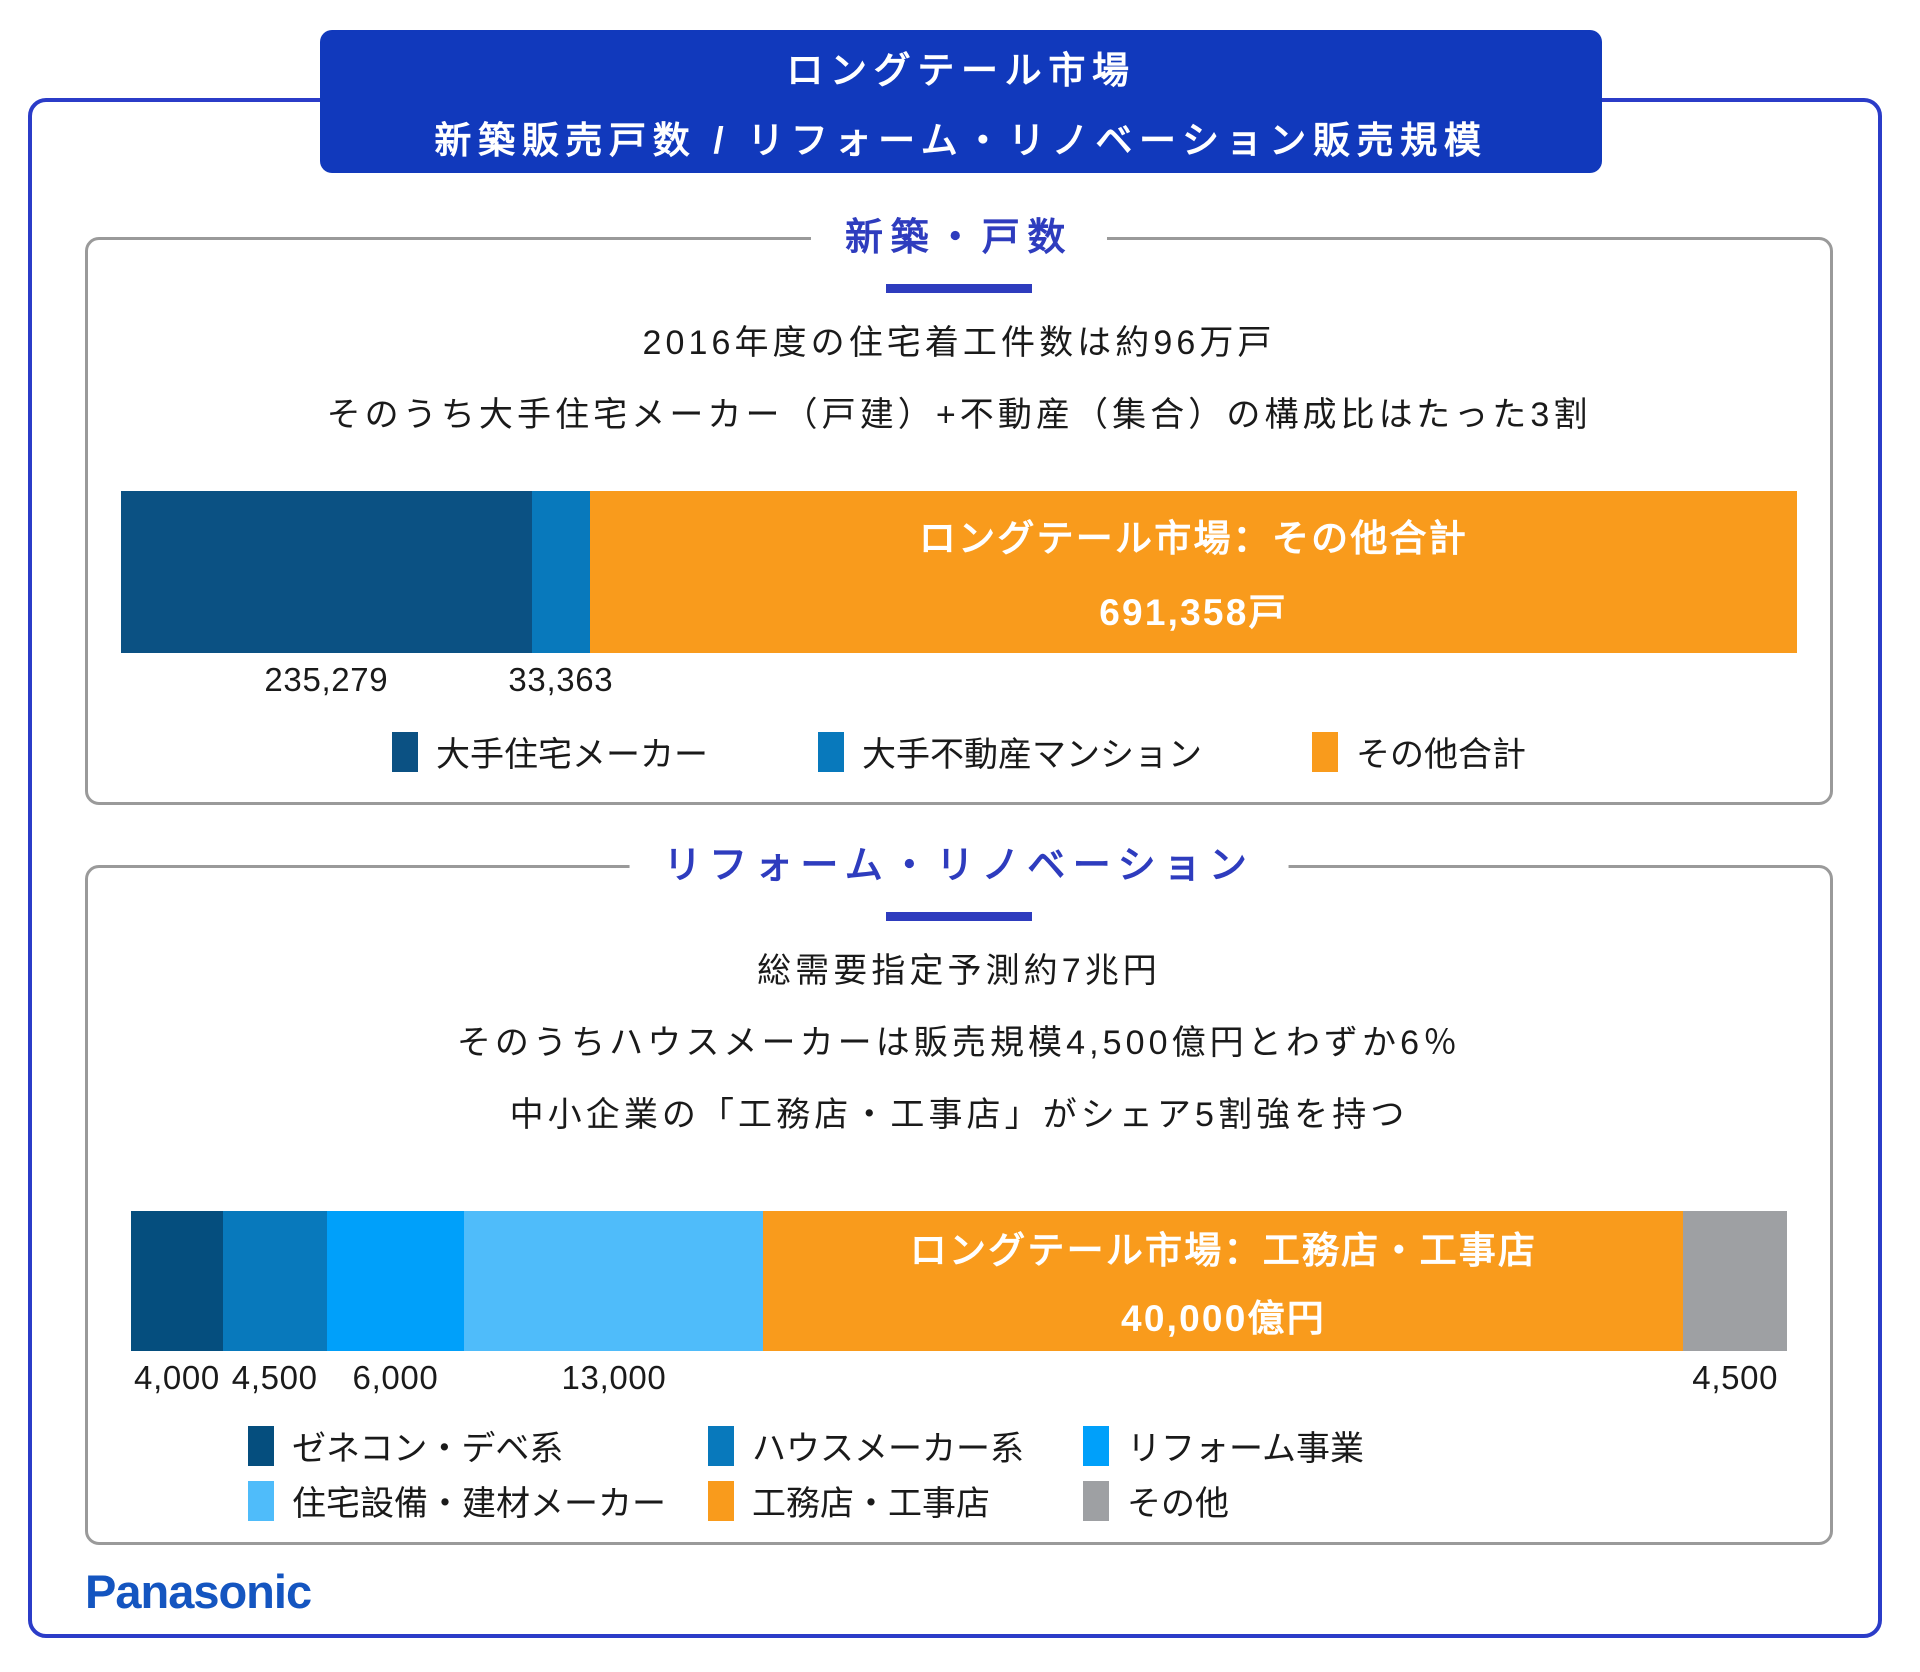 The height and width of the screenshot is (1672, 1920). Describe the element at coordinates (1253, 1500) in the screenshot. I see `legend-item: その他` at that location.